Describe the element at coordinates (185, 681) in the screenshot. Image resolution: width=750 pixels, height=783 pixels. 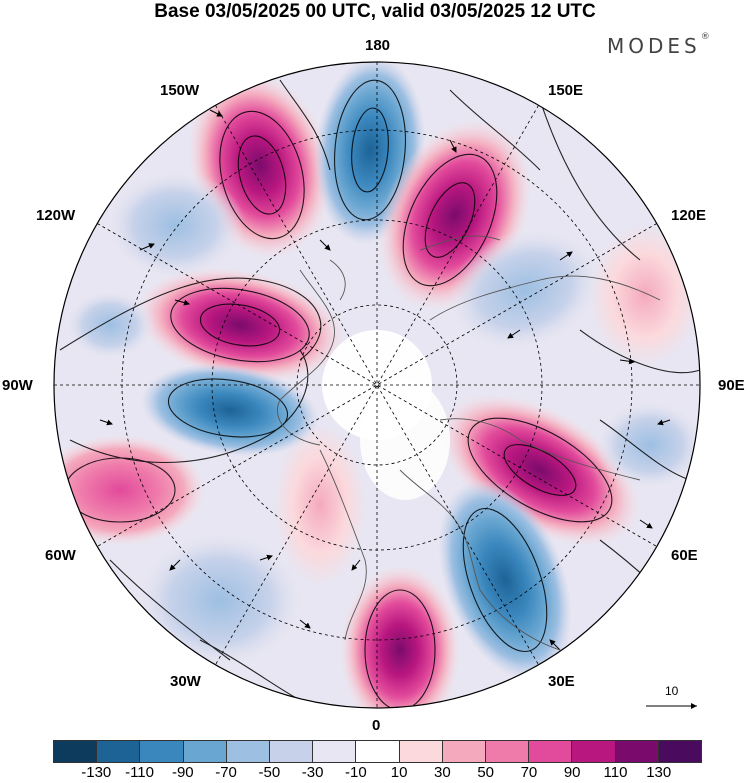
I see `lon-label-30w: 30W` at that location.